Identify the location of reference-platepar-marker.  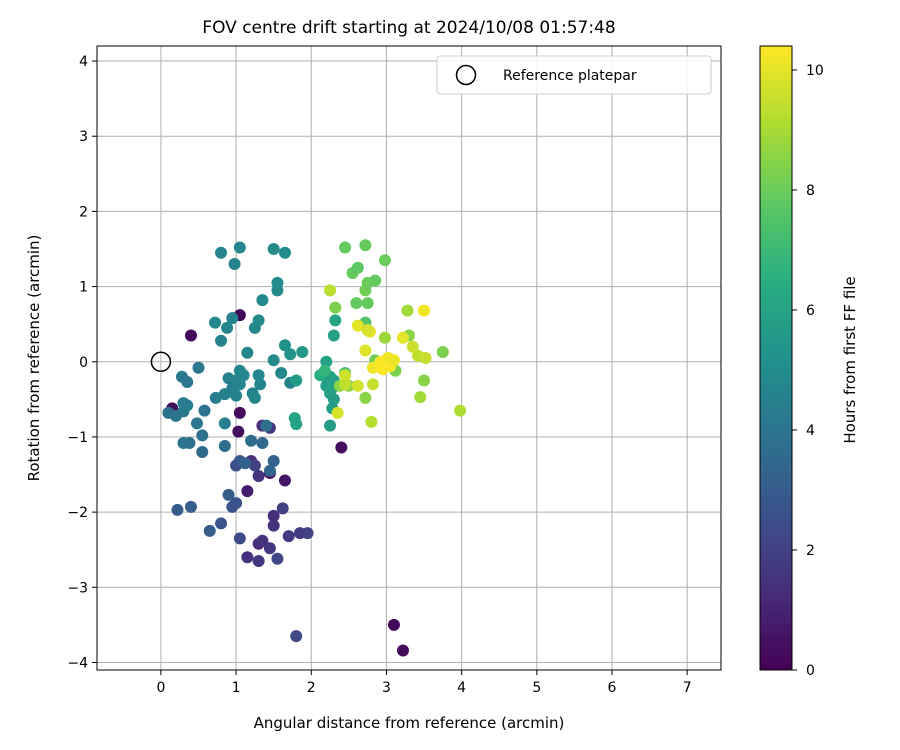
(161, 362).